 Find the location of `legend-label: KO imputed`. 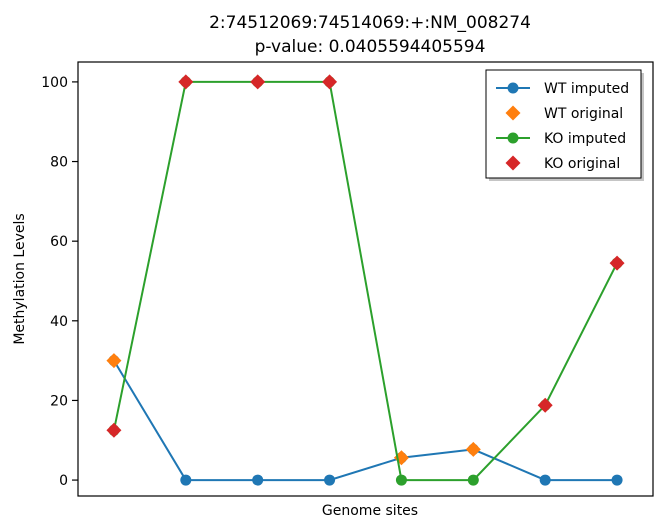

legend-label: KO imputed is located at coordinates (585, 139).